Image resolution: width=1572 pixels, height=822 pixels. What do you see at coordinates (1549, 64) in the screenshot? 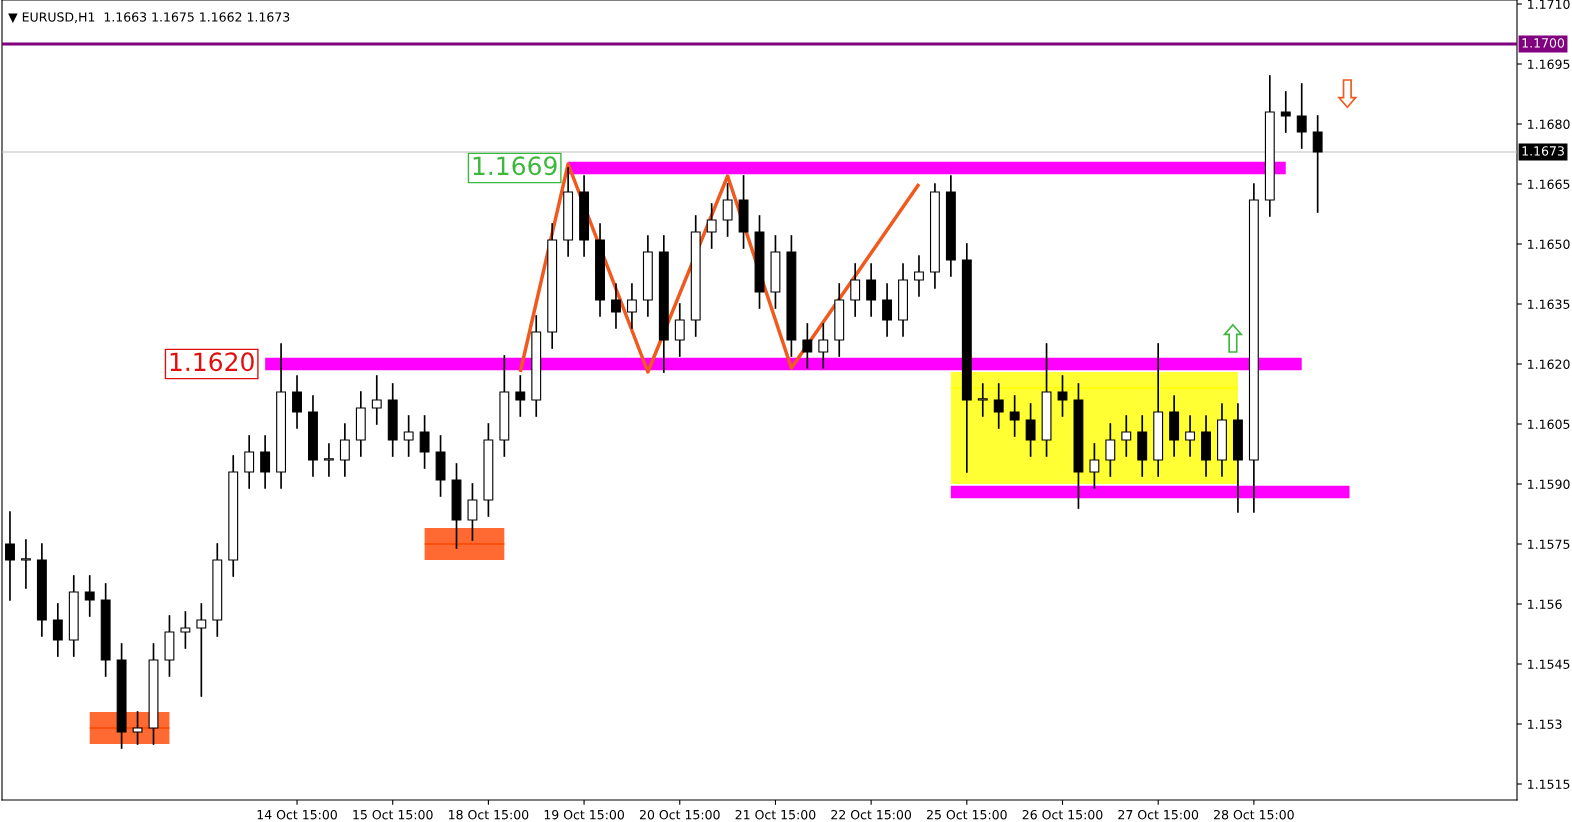
I see `y-tick-label: 1.1695` at bounding box center [1549, 64].